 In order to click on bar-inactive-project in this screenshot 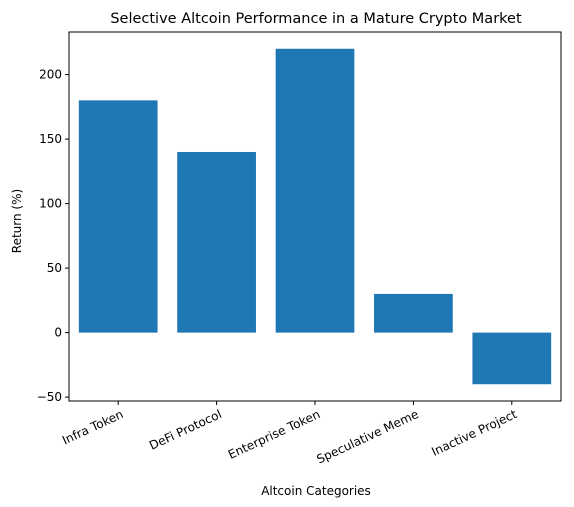, I will do `click(512, 358)`.